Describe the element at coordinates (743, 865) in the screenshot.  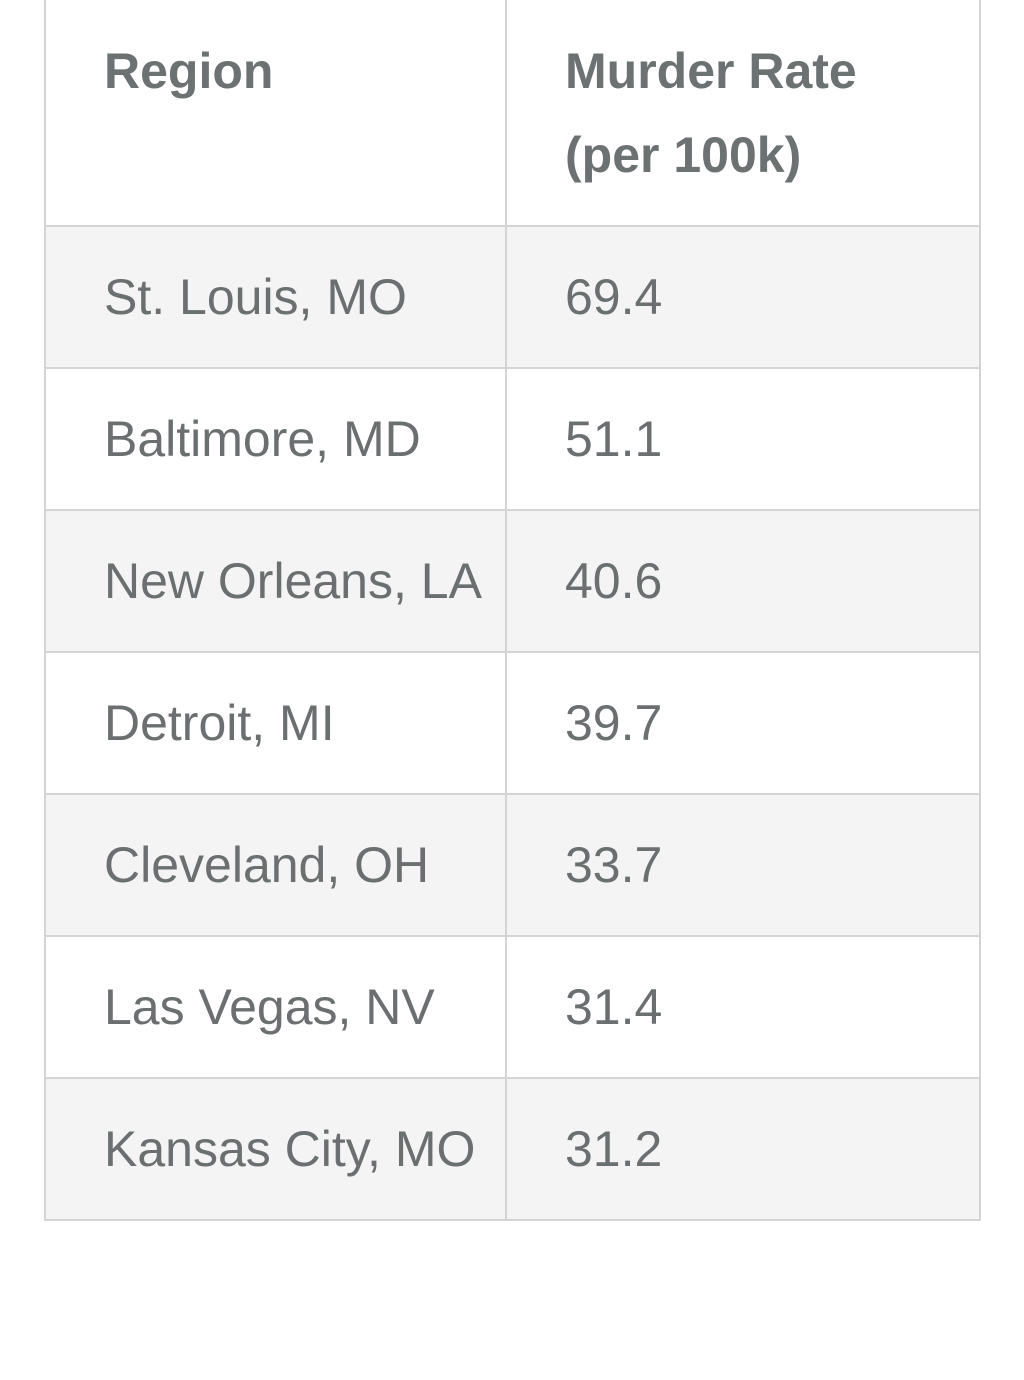
I see `rate-cell: 33.7` at that location.